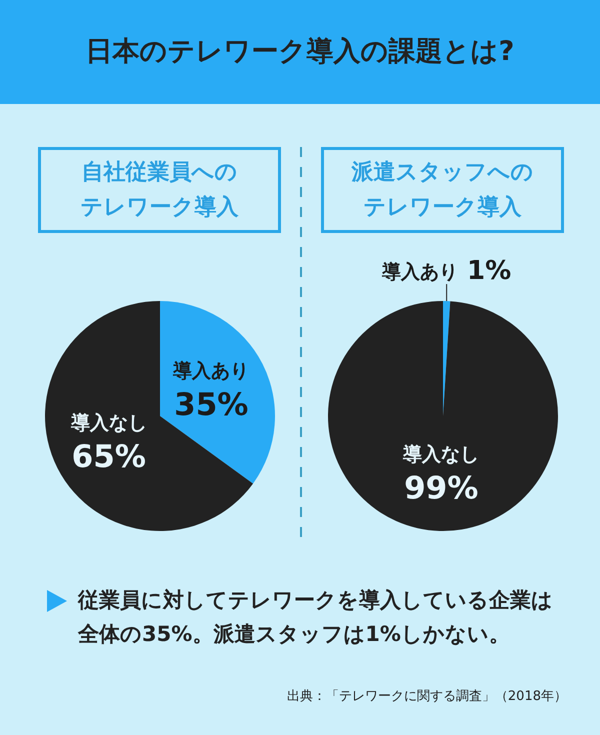 The image size is (600, 735). I want to click on text: 従業員に対してテレワークを導入している企業は全体の35%。派遣スタッフは1%しかない。, so click(316, 617).